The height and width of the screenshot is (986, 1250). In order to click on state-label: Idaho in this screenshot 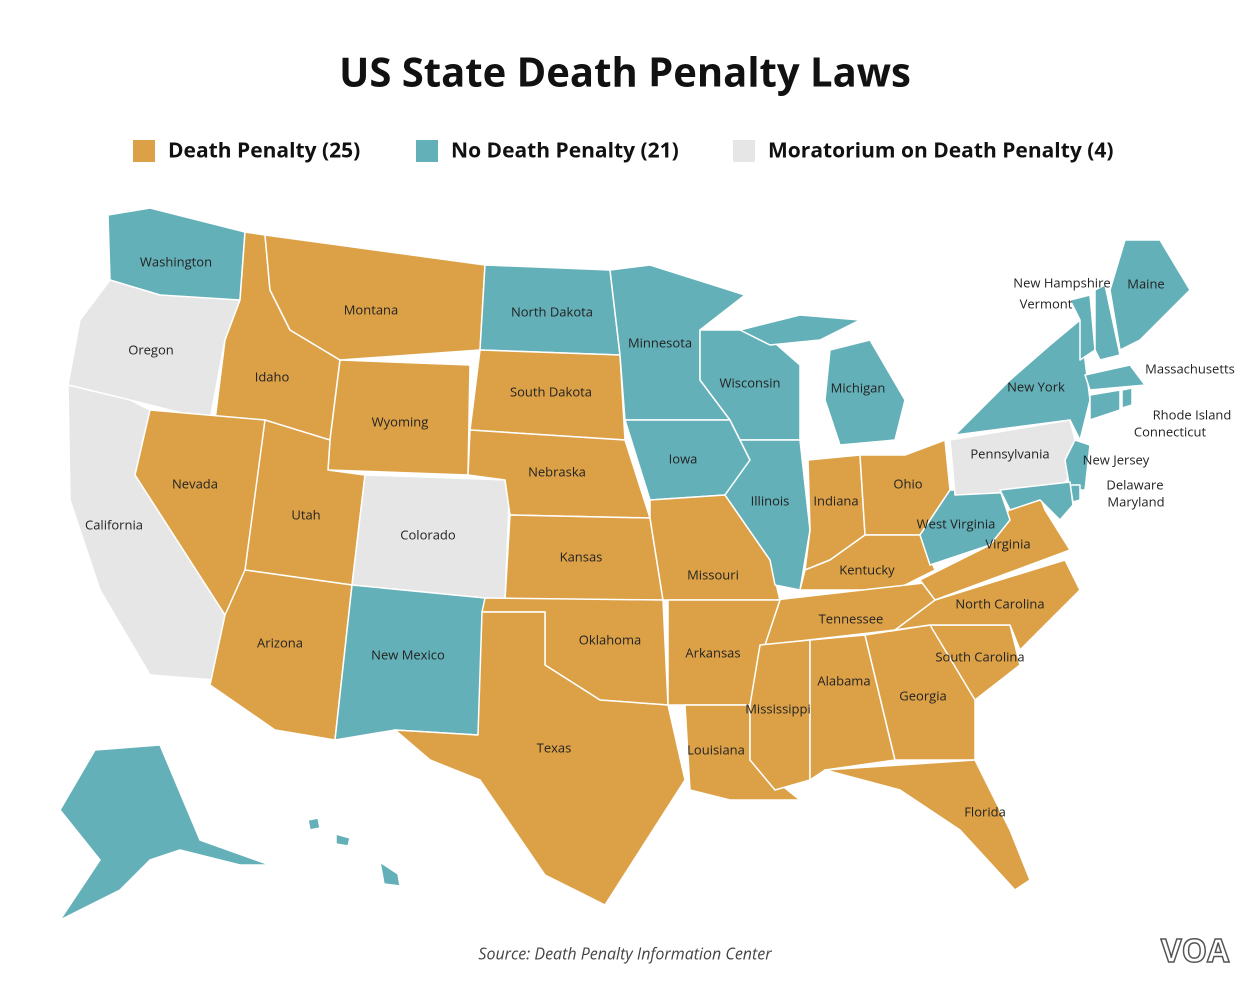, I will do `click(272, 376)`.